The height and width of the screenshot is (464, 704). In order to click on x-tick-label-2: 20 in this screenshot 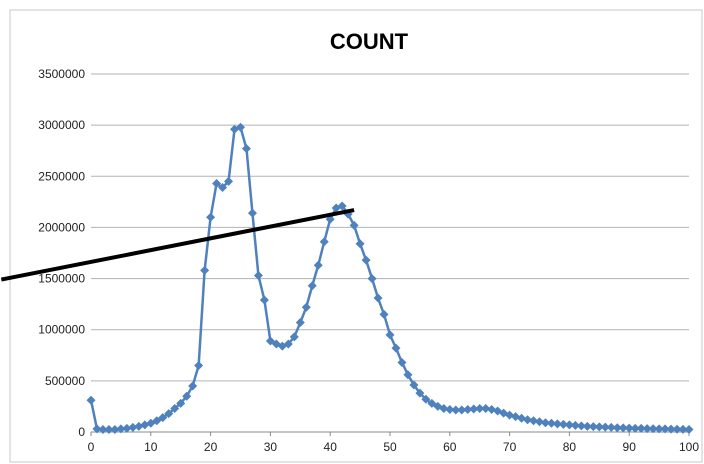, I will do `click(211, 447)`.